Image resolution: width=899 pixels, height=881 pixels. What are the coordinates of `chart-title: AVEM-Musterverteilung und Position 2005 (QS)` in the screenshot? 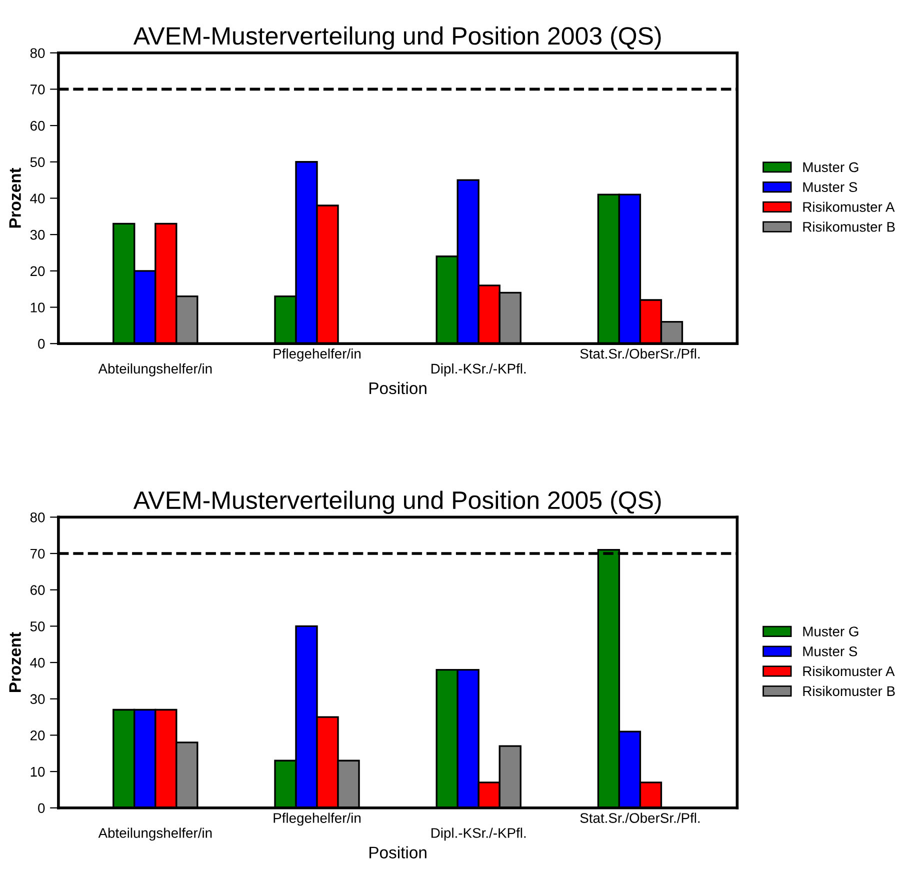 It's located at (397, 502).